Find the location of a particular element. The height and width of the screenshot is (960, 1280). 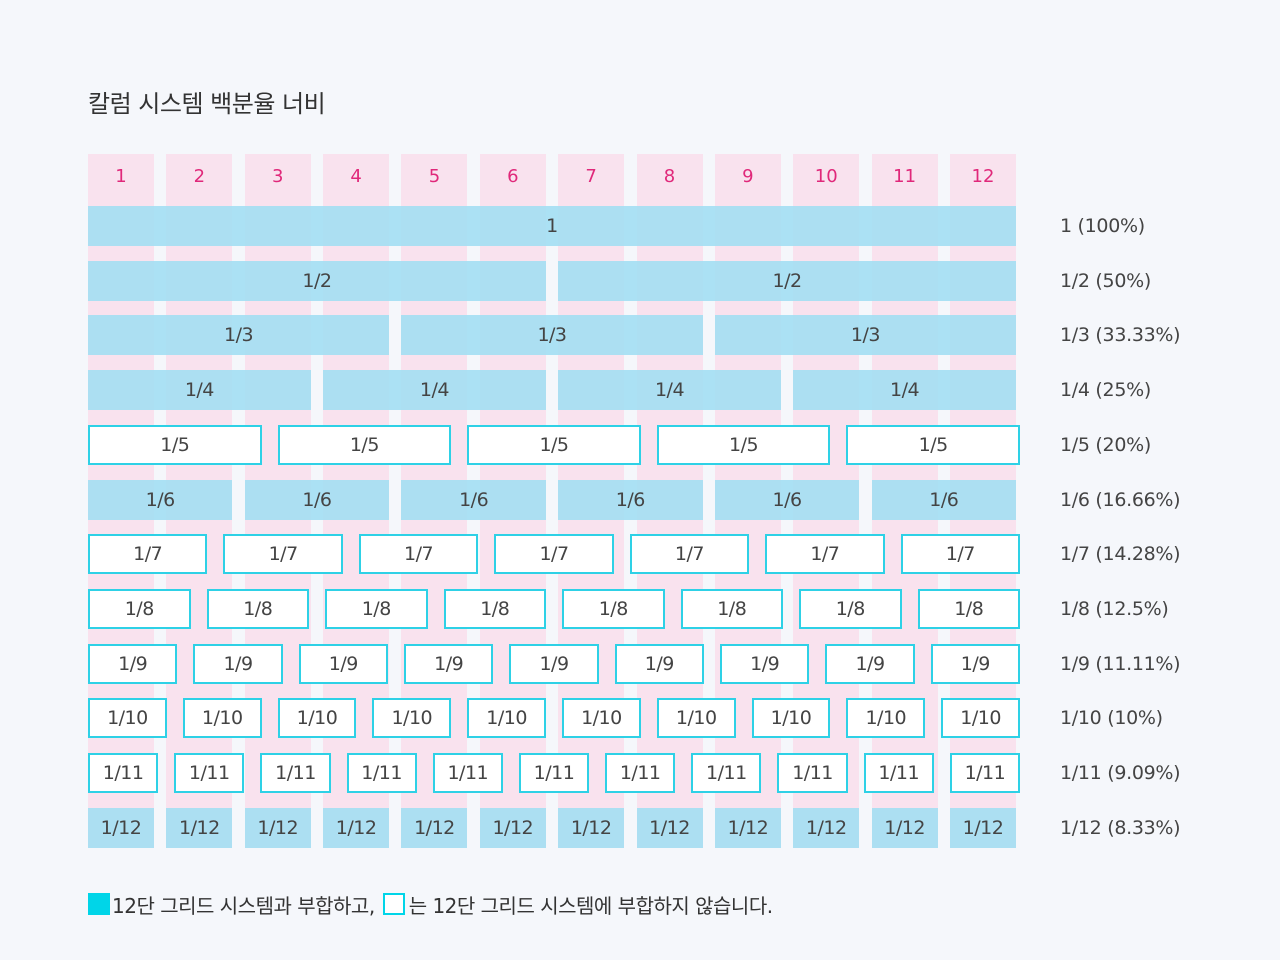

column-number-10: 10 is located at coordinates (826, 176).